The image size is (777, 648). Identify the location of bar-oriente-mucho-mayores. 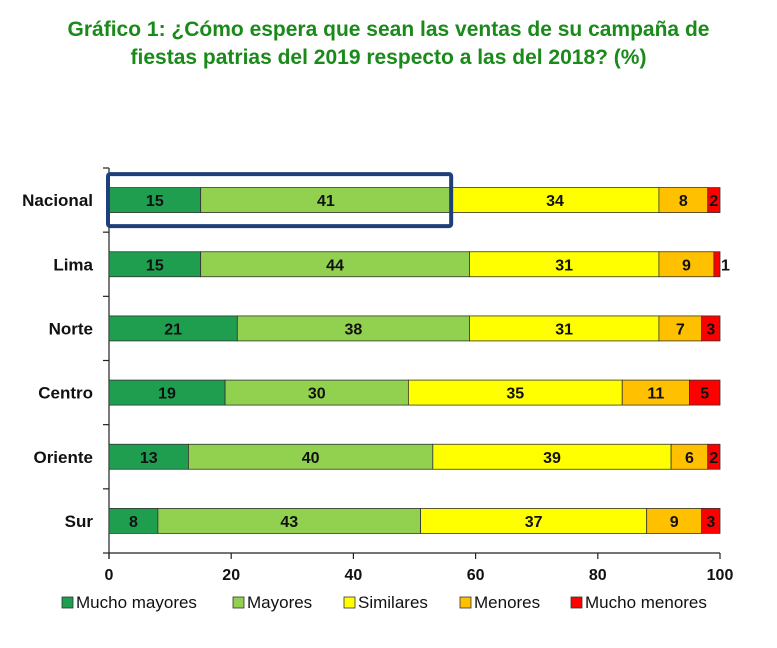
(148, 456).